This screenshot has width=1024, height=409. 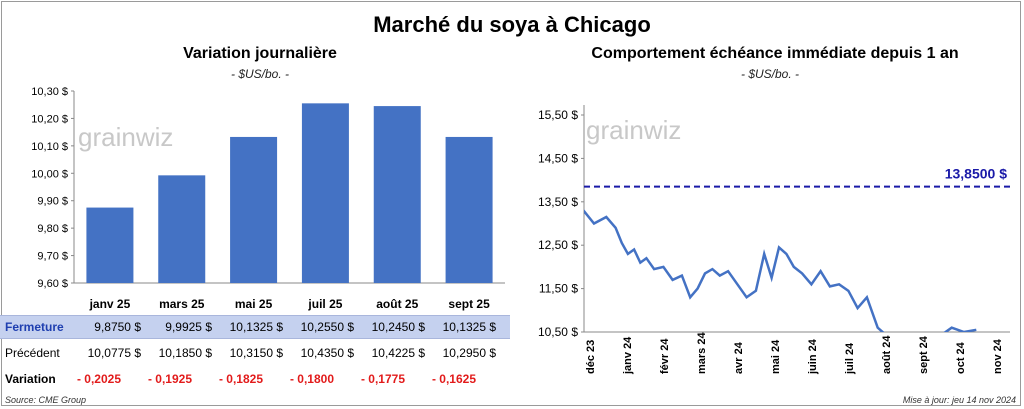 I want to click on y-tick-label: 9,70 $, so click(x=52, y=257).